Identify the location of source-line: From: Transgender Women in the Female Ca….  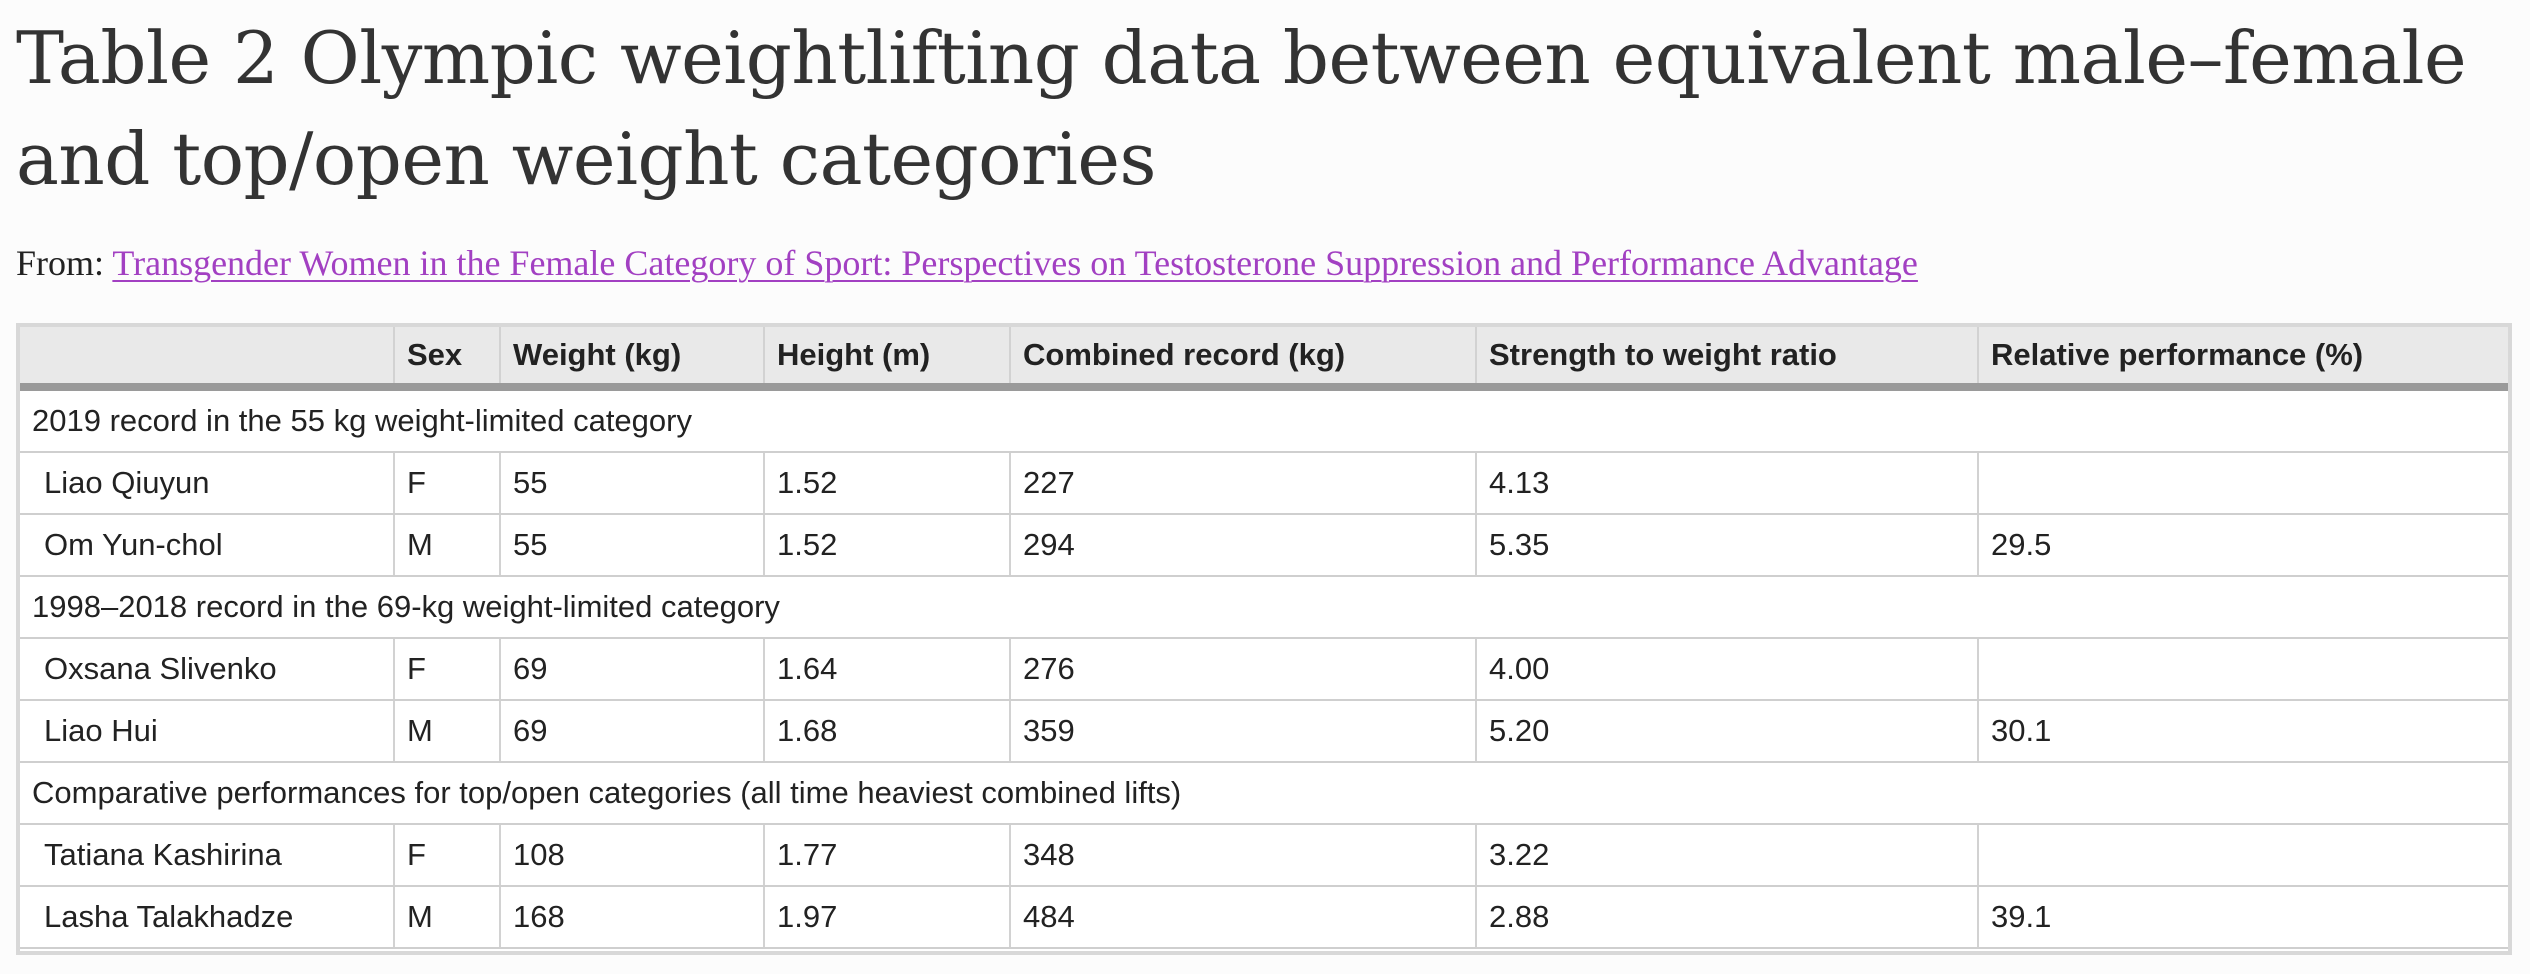
(967, 263).